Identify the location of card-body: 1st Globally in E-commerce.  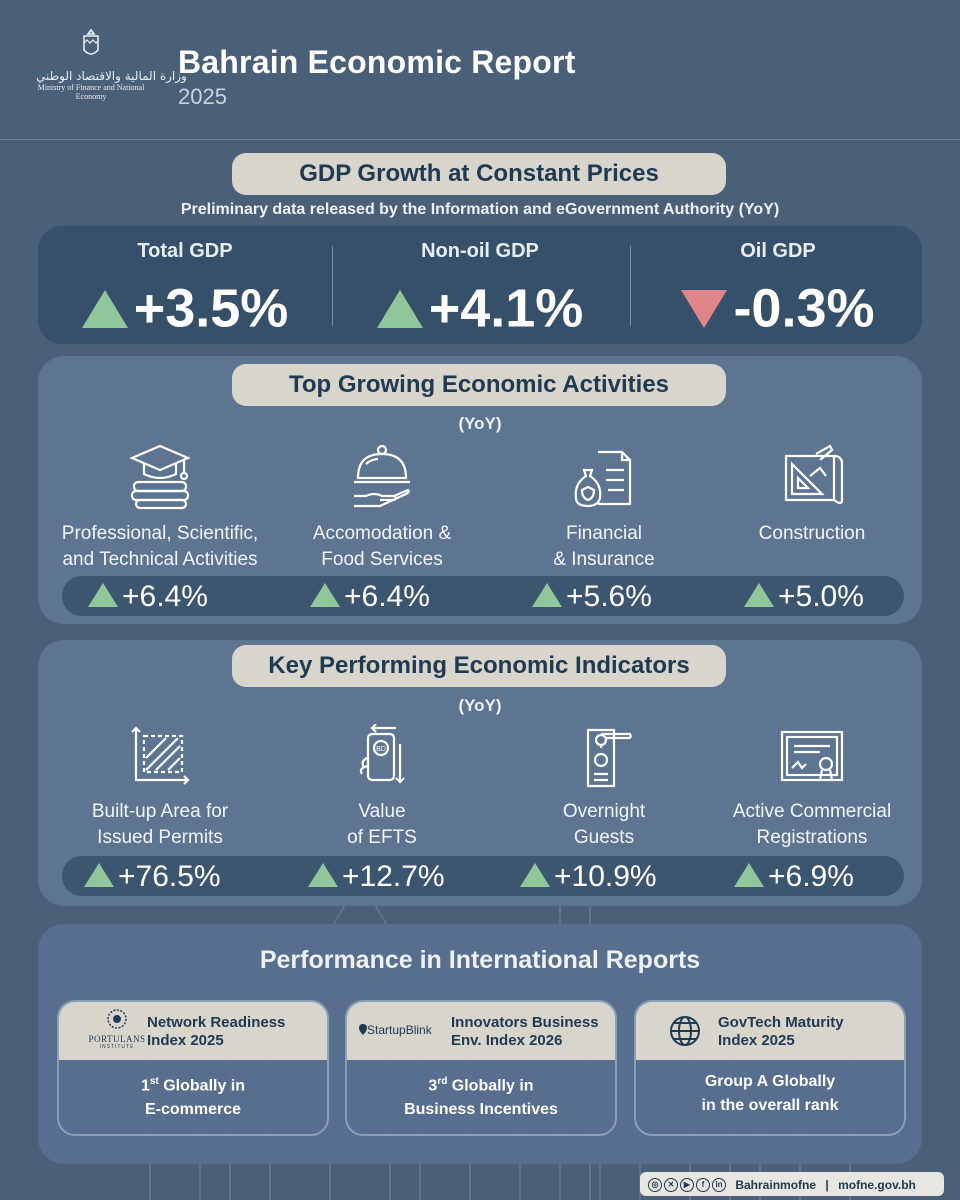
(193, 1097).